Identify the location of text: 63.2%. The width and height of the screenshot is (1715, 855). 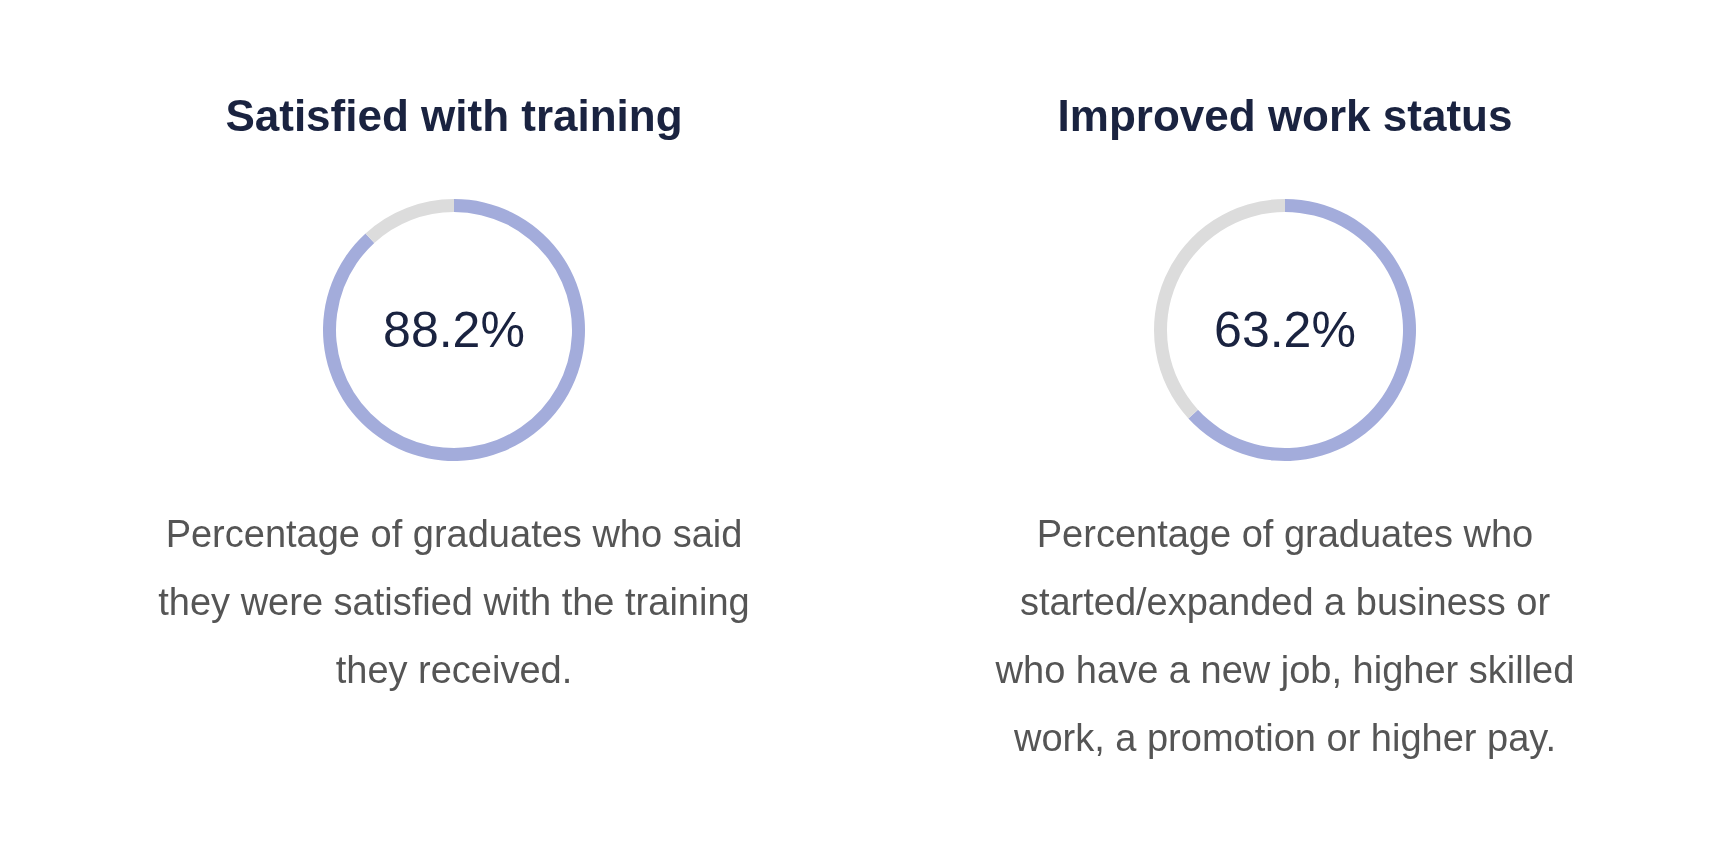
(1285, 330).